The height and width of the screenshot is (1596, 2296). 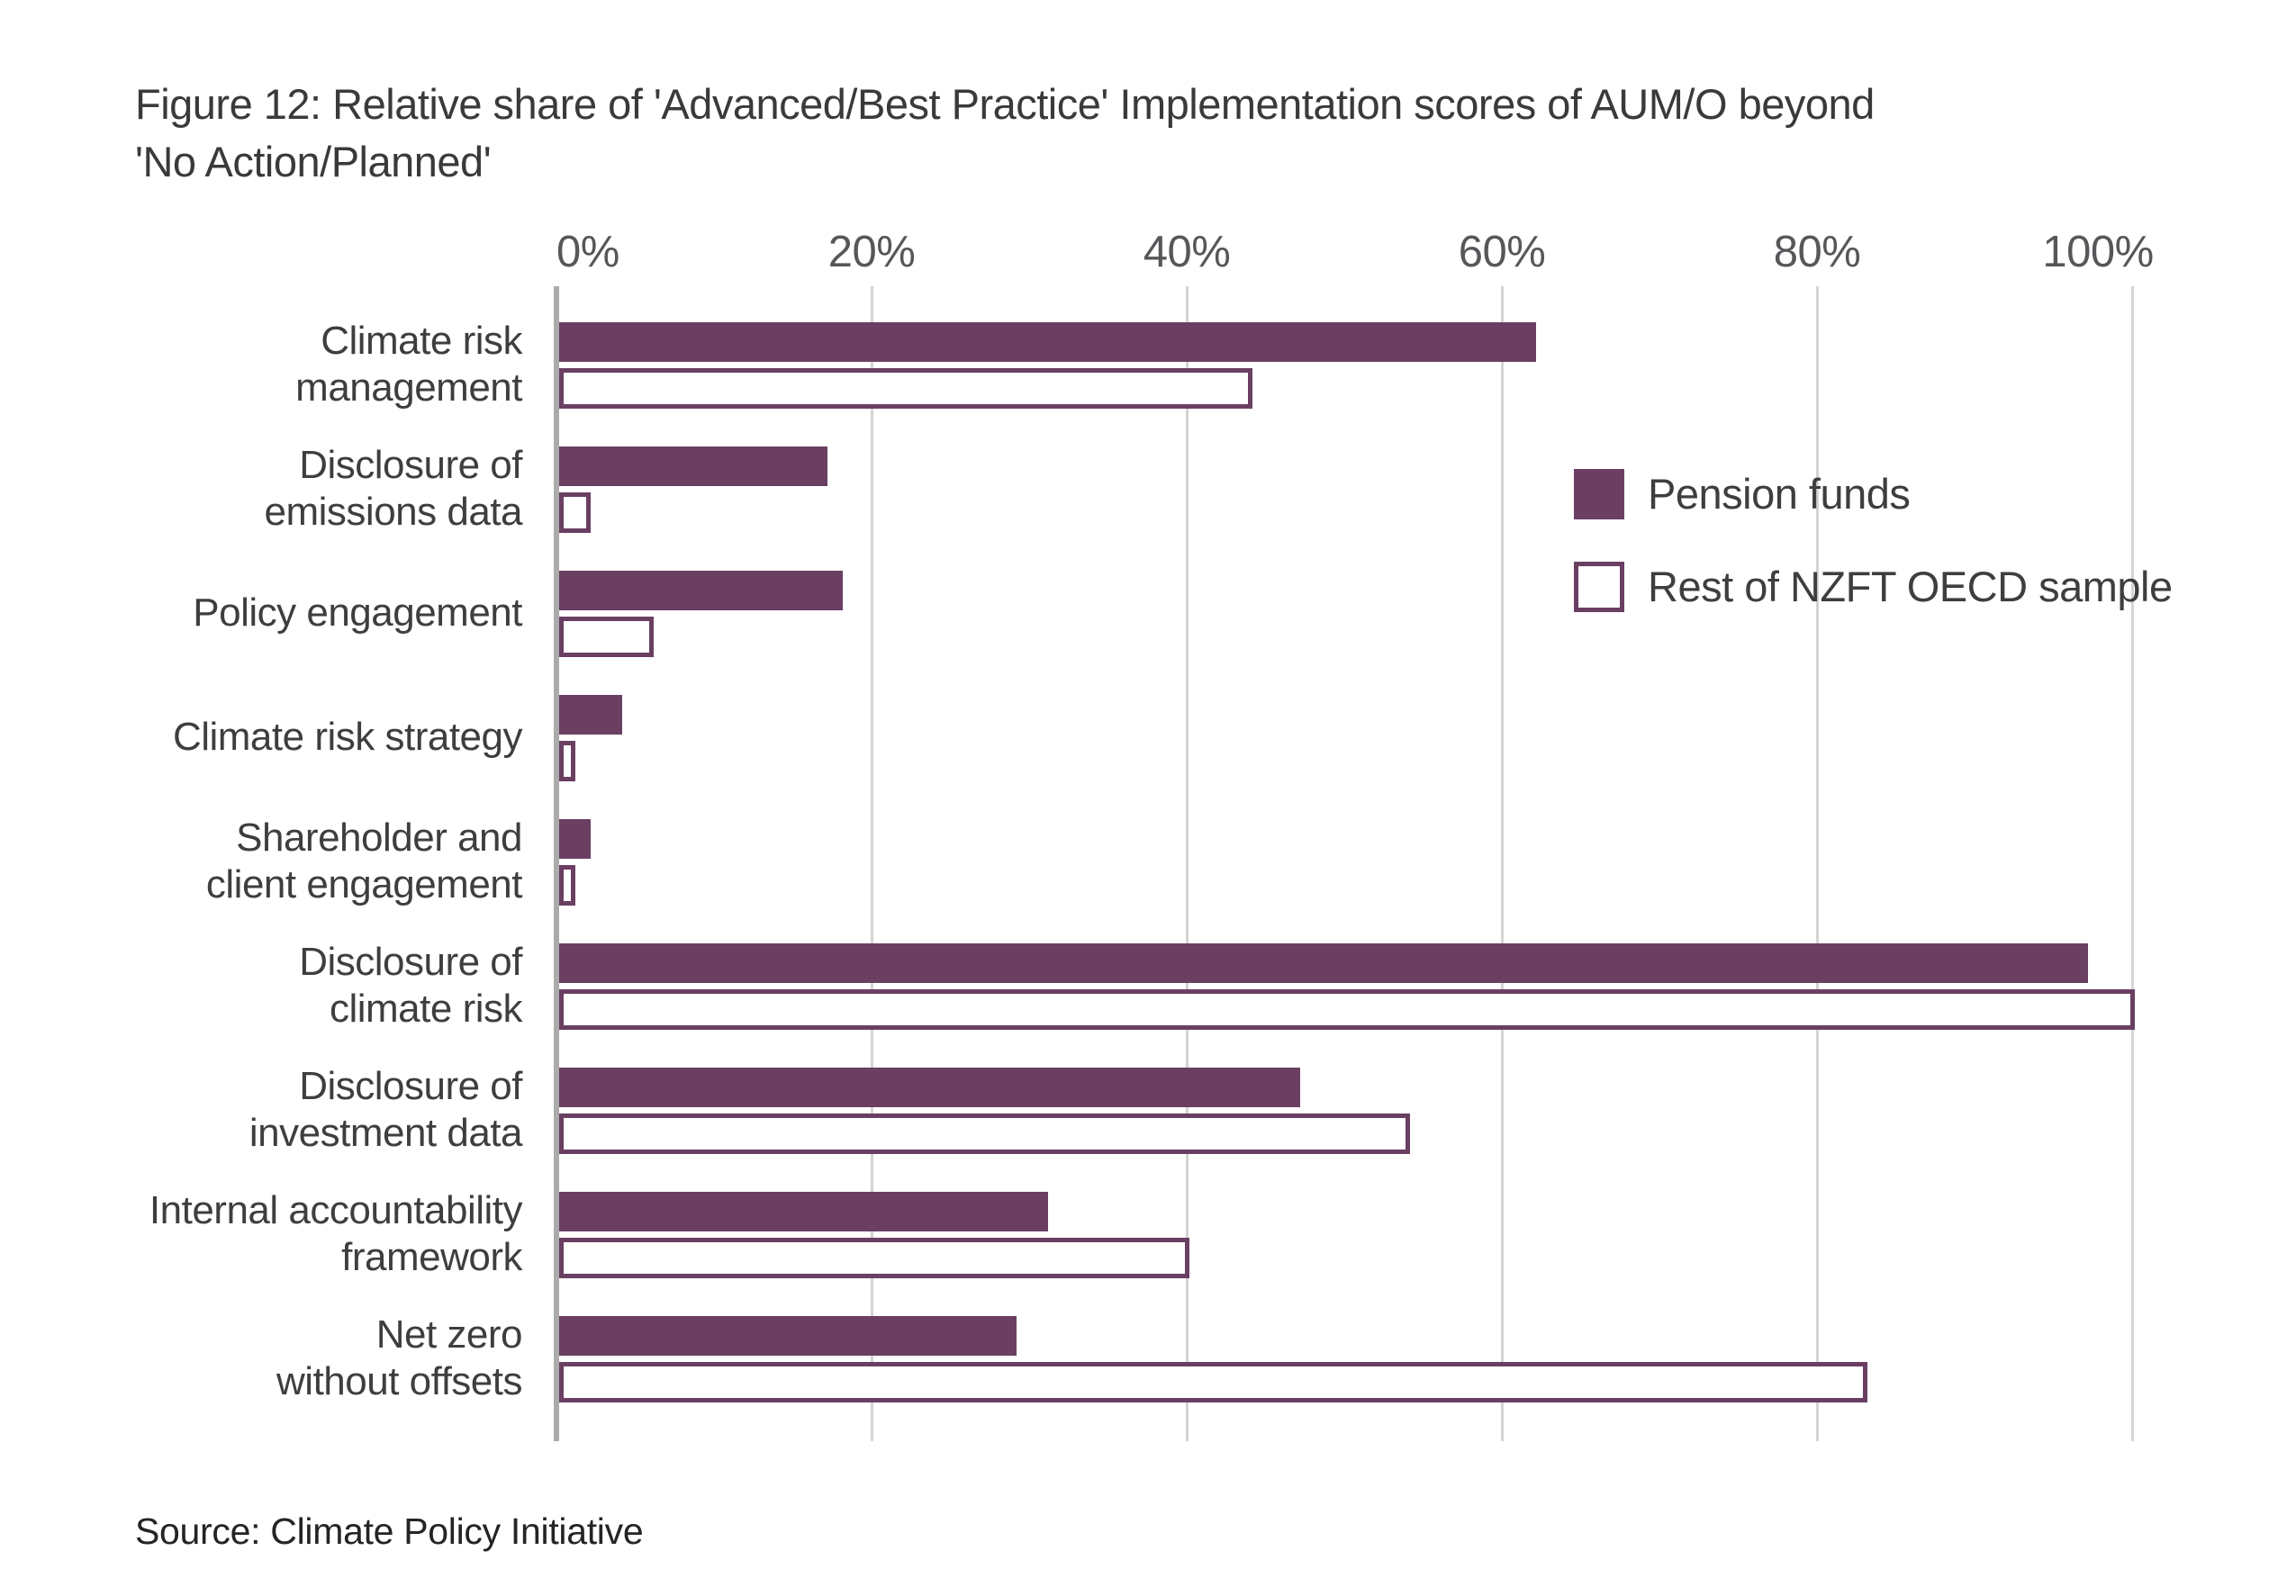 What do you see at coordinates (1502, 863) in the screenshot?
I see `gridline-60pct` at bounding box center [1502, 863].